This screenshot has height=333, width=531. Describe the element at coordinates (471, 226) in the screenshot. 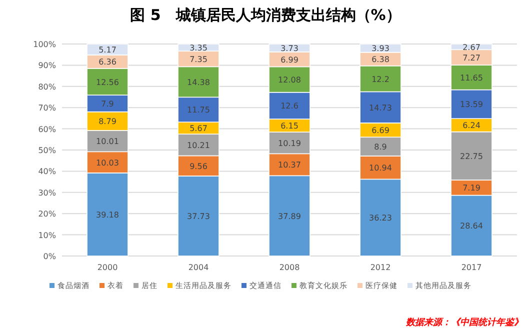

I see `data-label: 28.64` at that location.